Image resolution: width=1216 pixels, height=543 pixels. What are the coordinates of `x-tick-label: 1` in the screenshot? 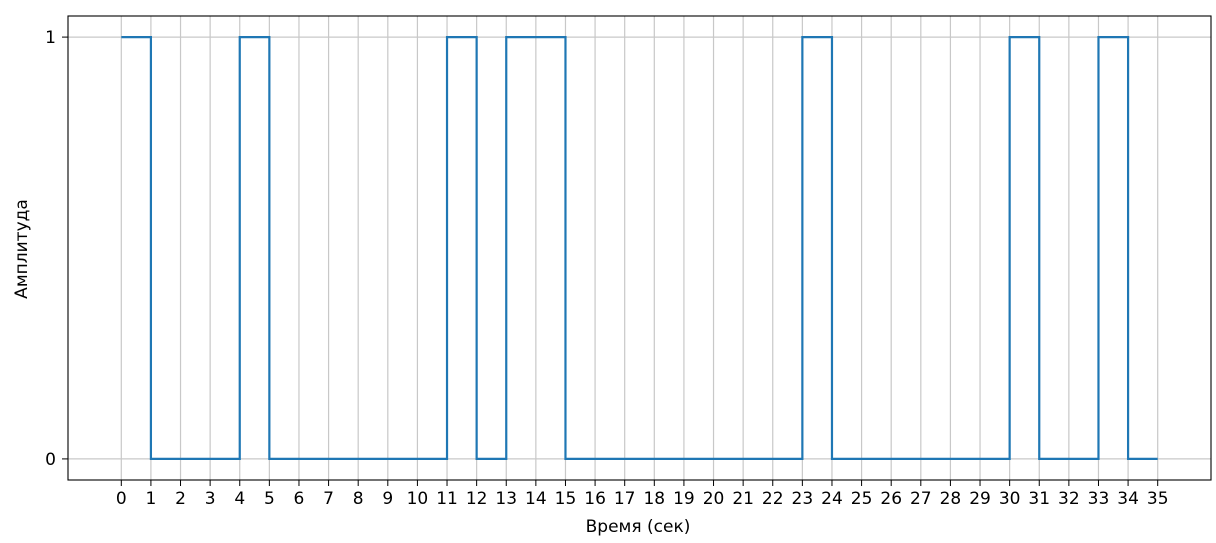 It's located at (150, 499).